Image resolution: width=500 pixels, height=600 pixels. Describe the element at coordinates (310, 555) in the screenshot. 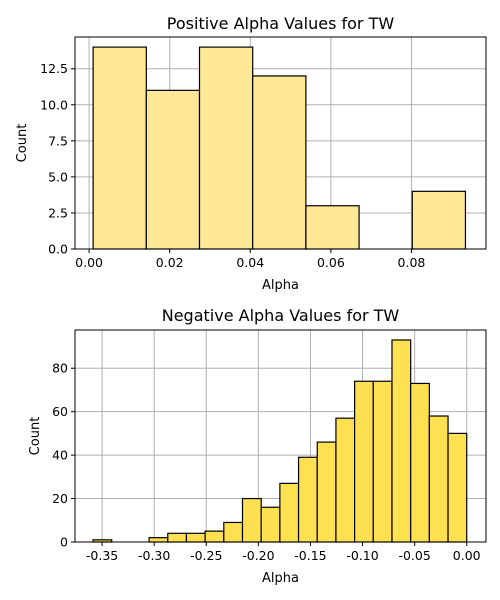

I see `x-tick-label: -0.15` at that location.